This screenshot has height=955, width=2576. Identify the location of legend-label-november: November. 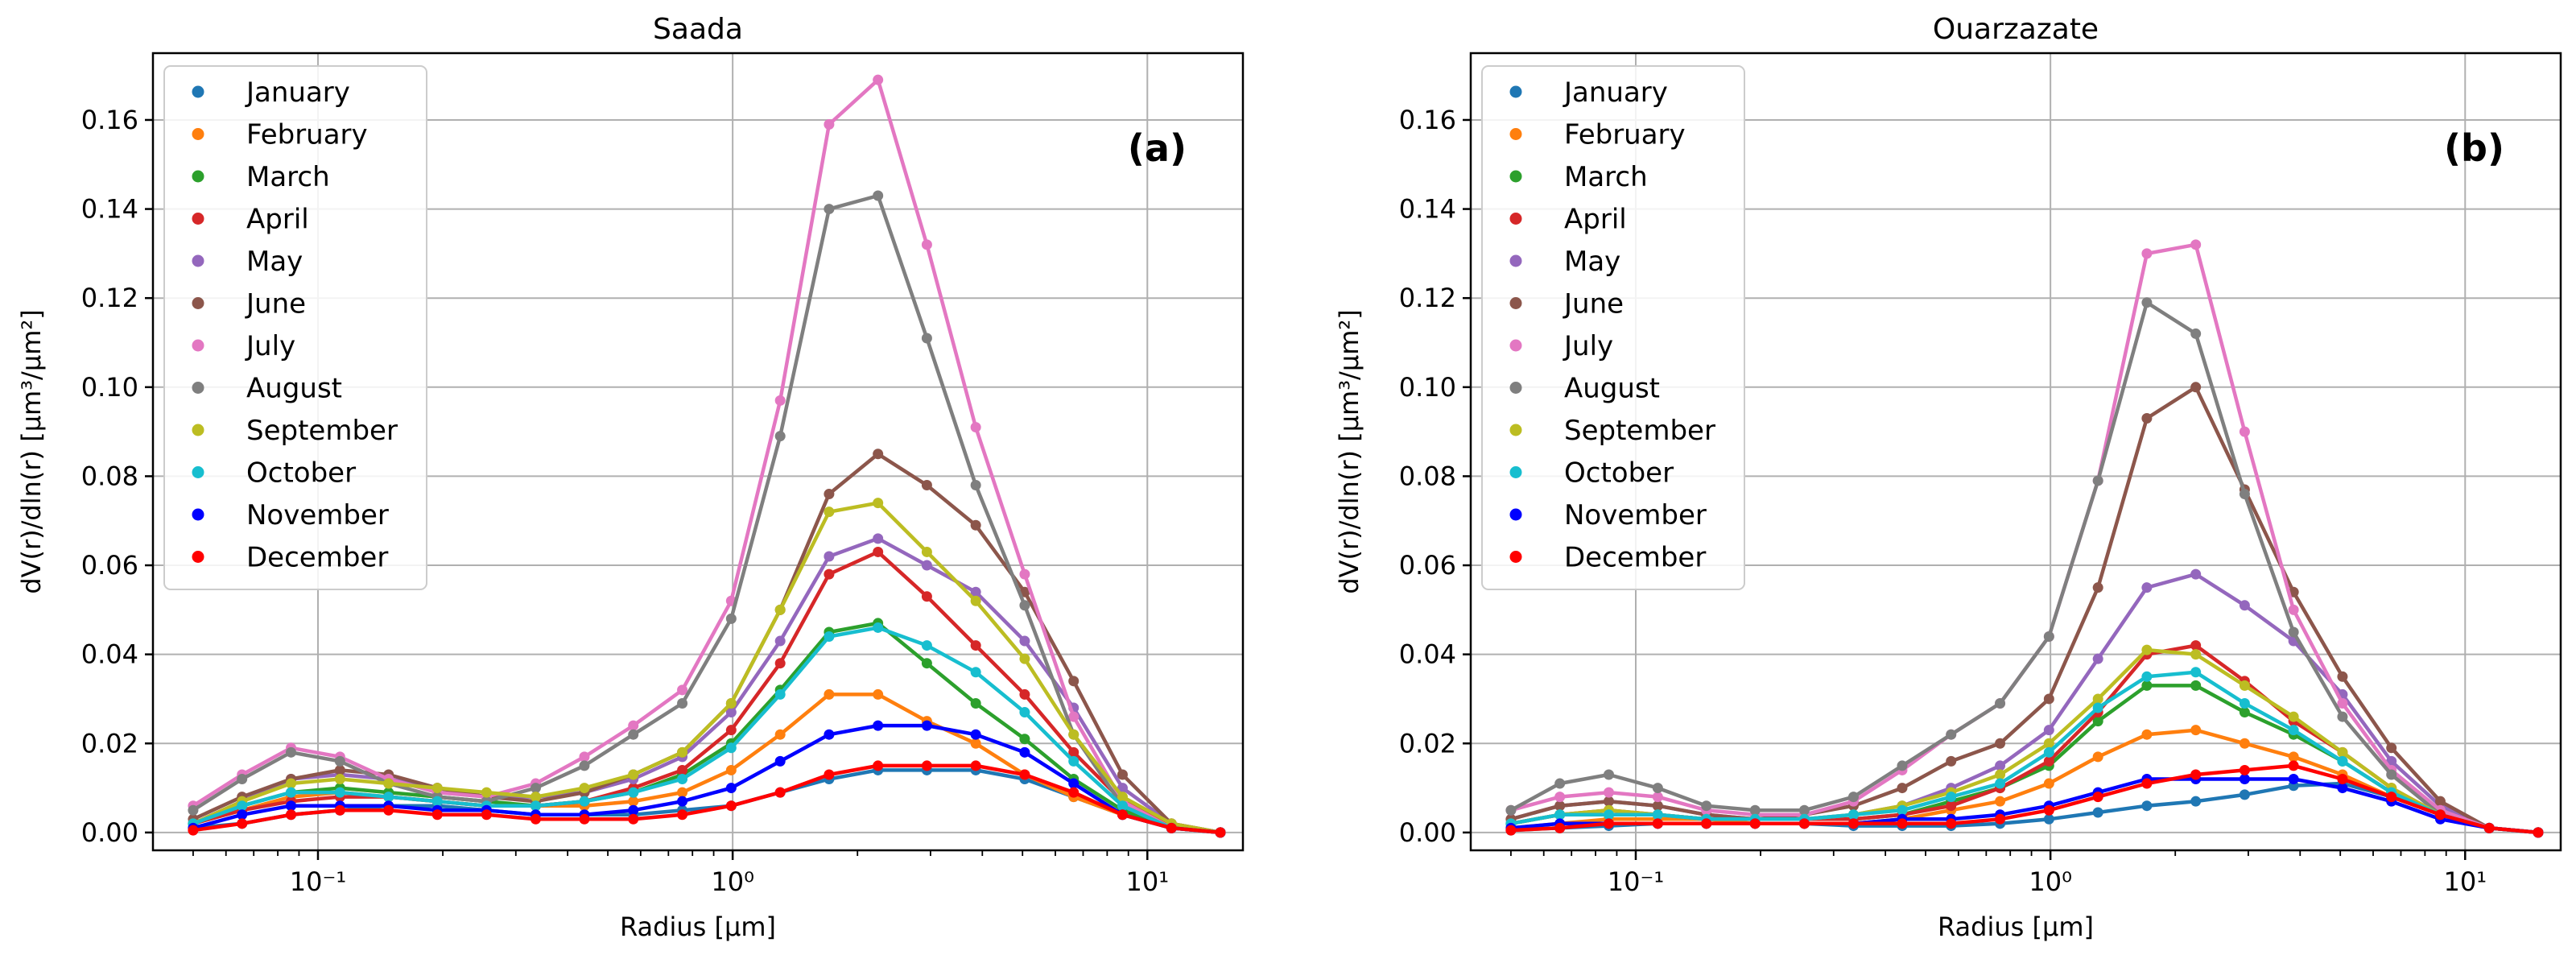
(1635, 515).